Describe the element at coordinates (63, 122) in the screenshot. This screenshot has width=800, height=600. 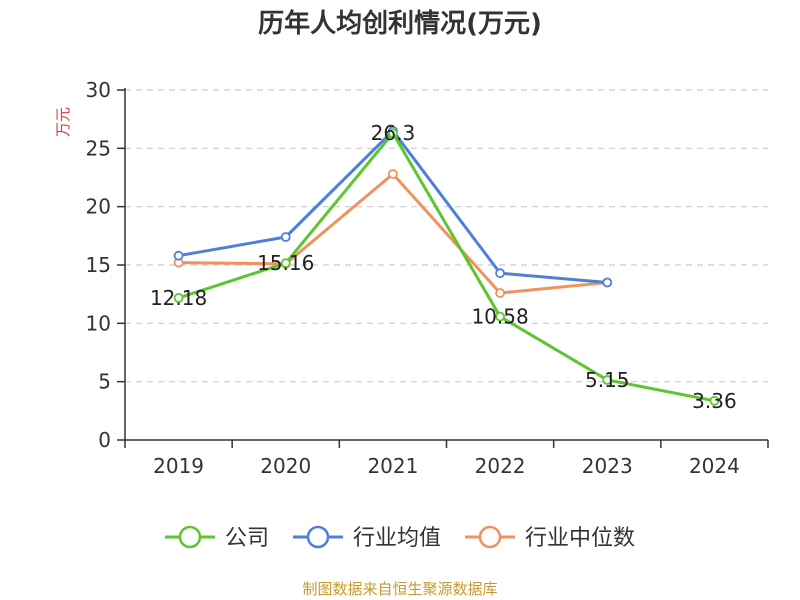
I see `y-axis-label: 万元` at that location.